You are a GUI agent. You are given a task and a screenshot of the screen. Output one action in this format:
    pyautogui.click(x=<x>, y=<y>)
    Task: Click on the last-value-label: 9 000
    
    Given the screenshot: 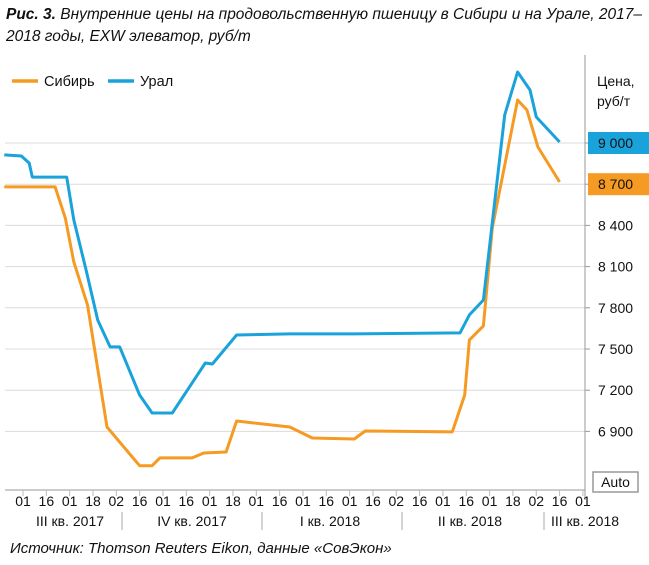 What is the action you would take?
    pyautogui.click(x=615, y=143)
    